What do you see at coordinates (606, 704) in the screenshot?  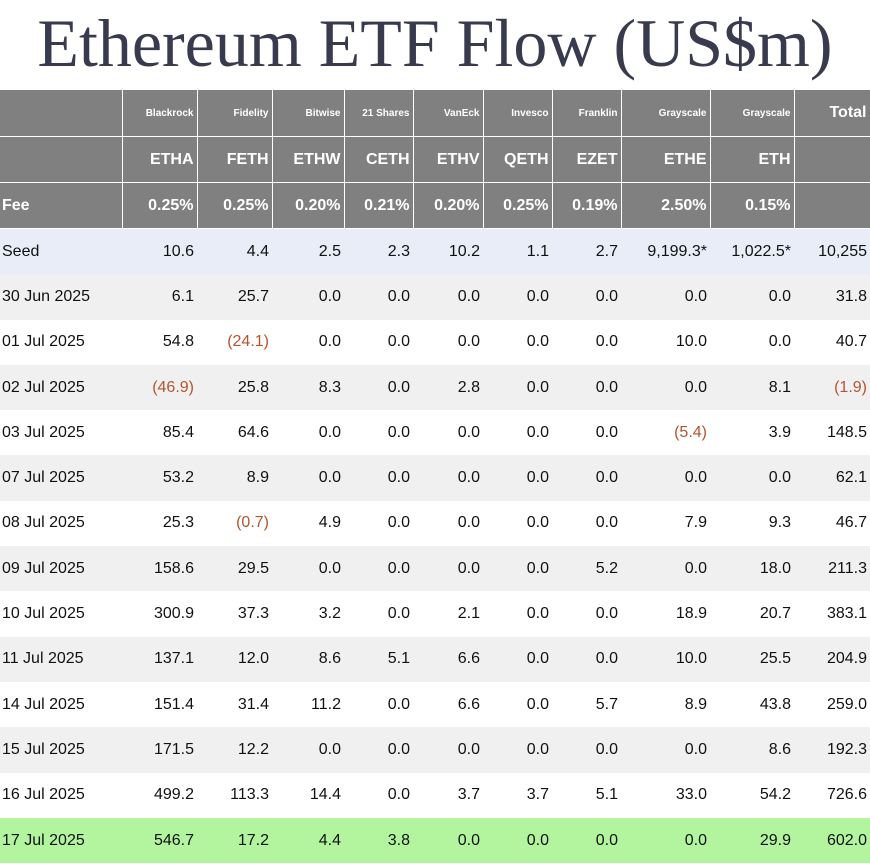 I see `flow-cell: 5.7` at bounding box center [606, 704].